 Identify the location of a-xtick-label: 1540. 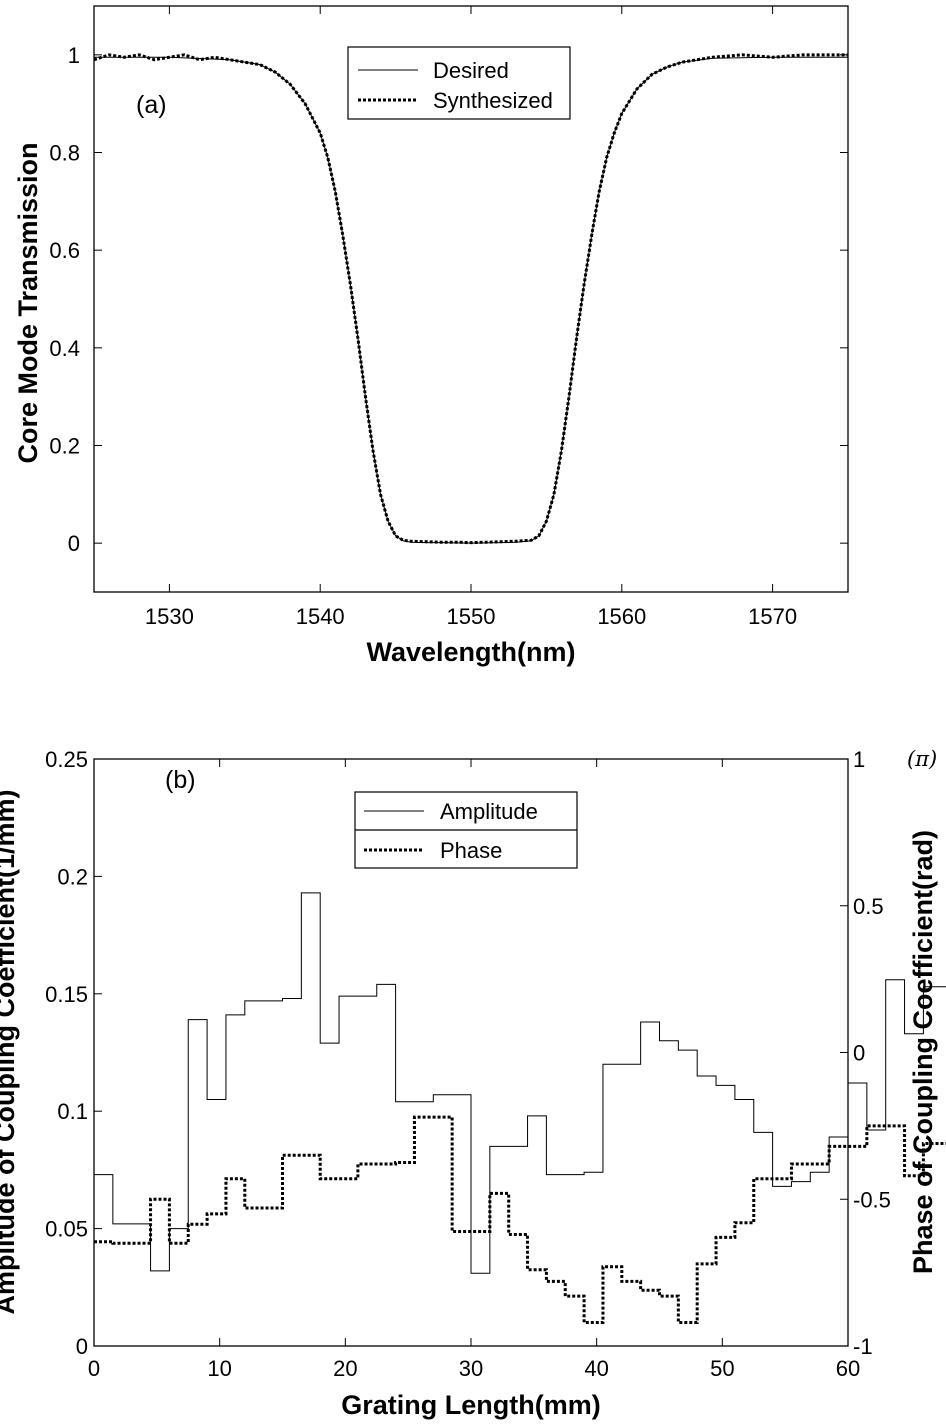
(320, 616).